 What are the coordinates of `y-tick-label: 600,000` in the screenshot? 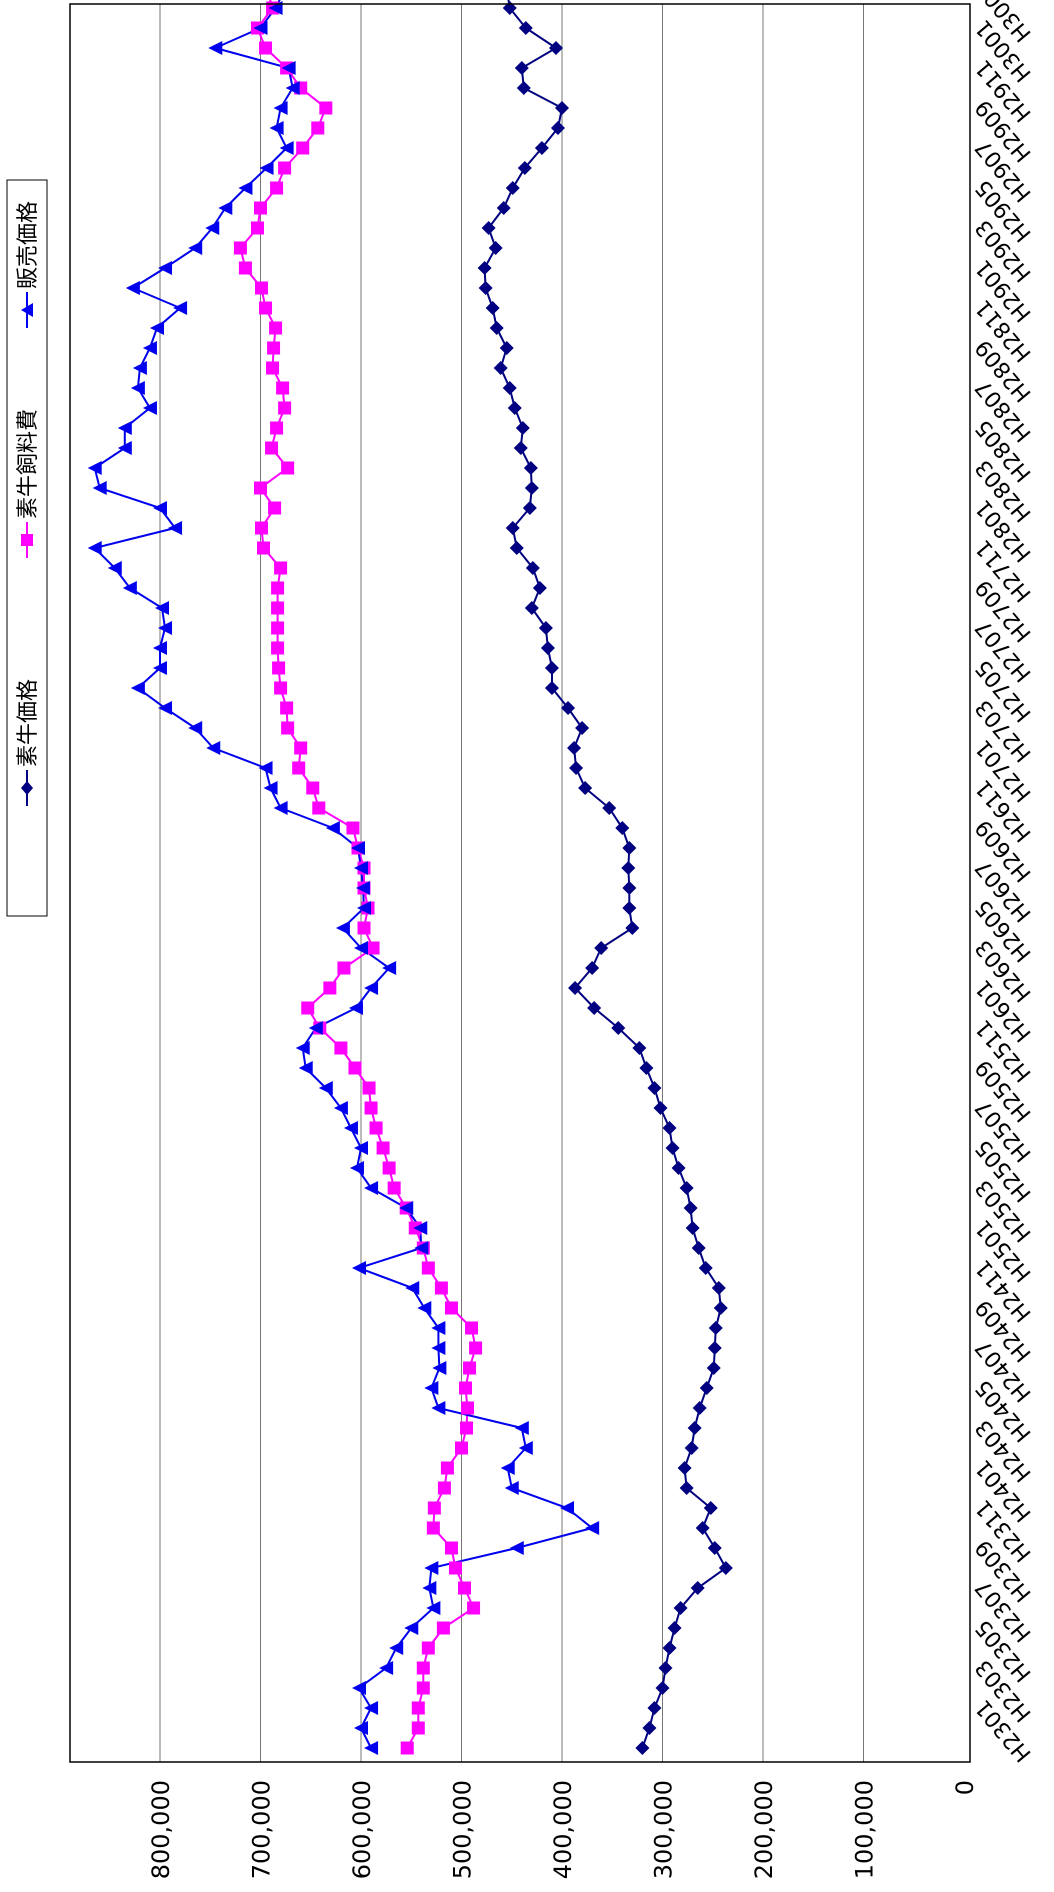 It's located at (362, 1829).